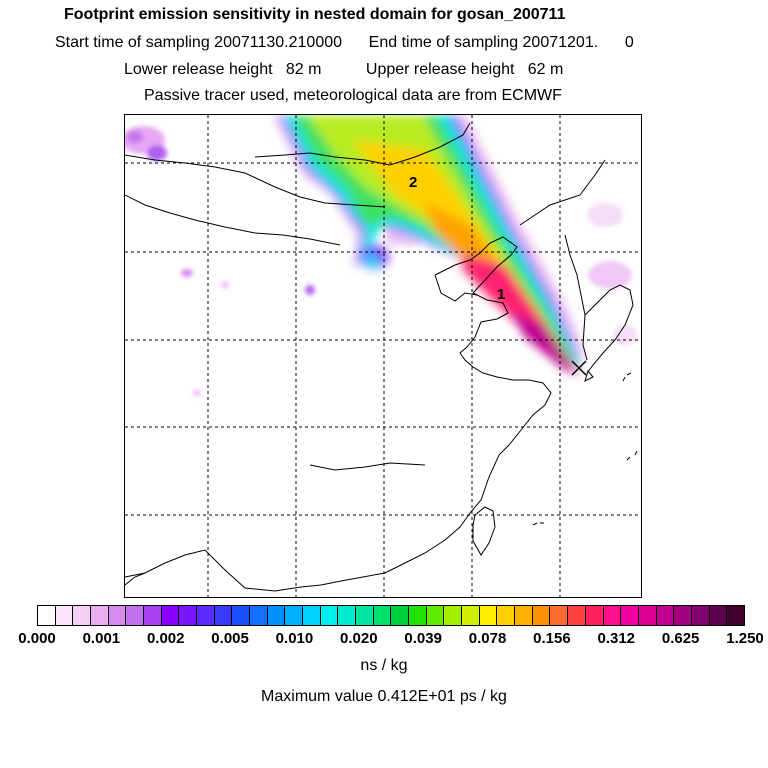  Describe the element at coordinates (501, 294) in the screenshot. I see `label-1: 1` at that location.